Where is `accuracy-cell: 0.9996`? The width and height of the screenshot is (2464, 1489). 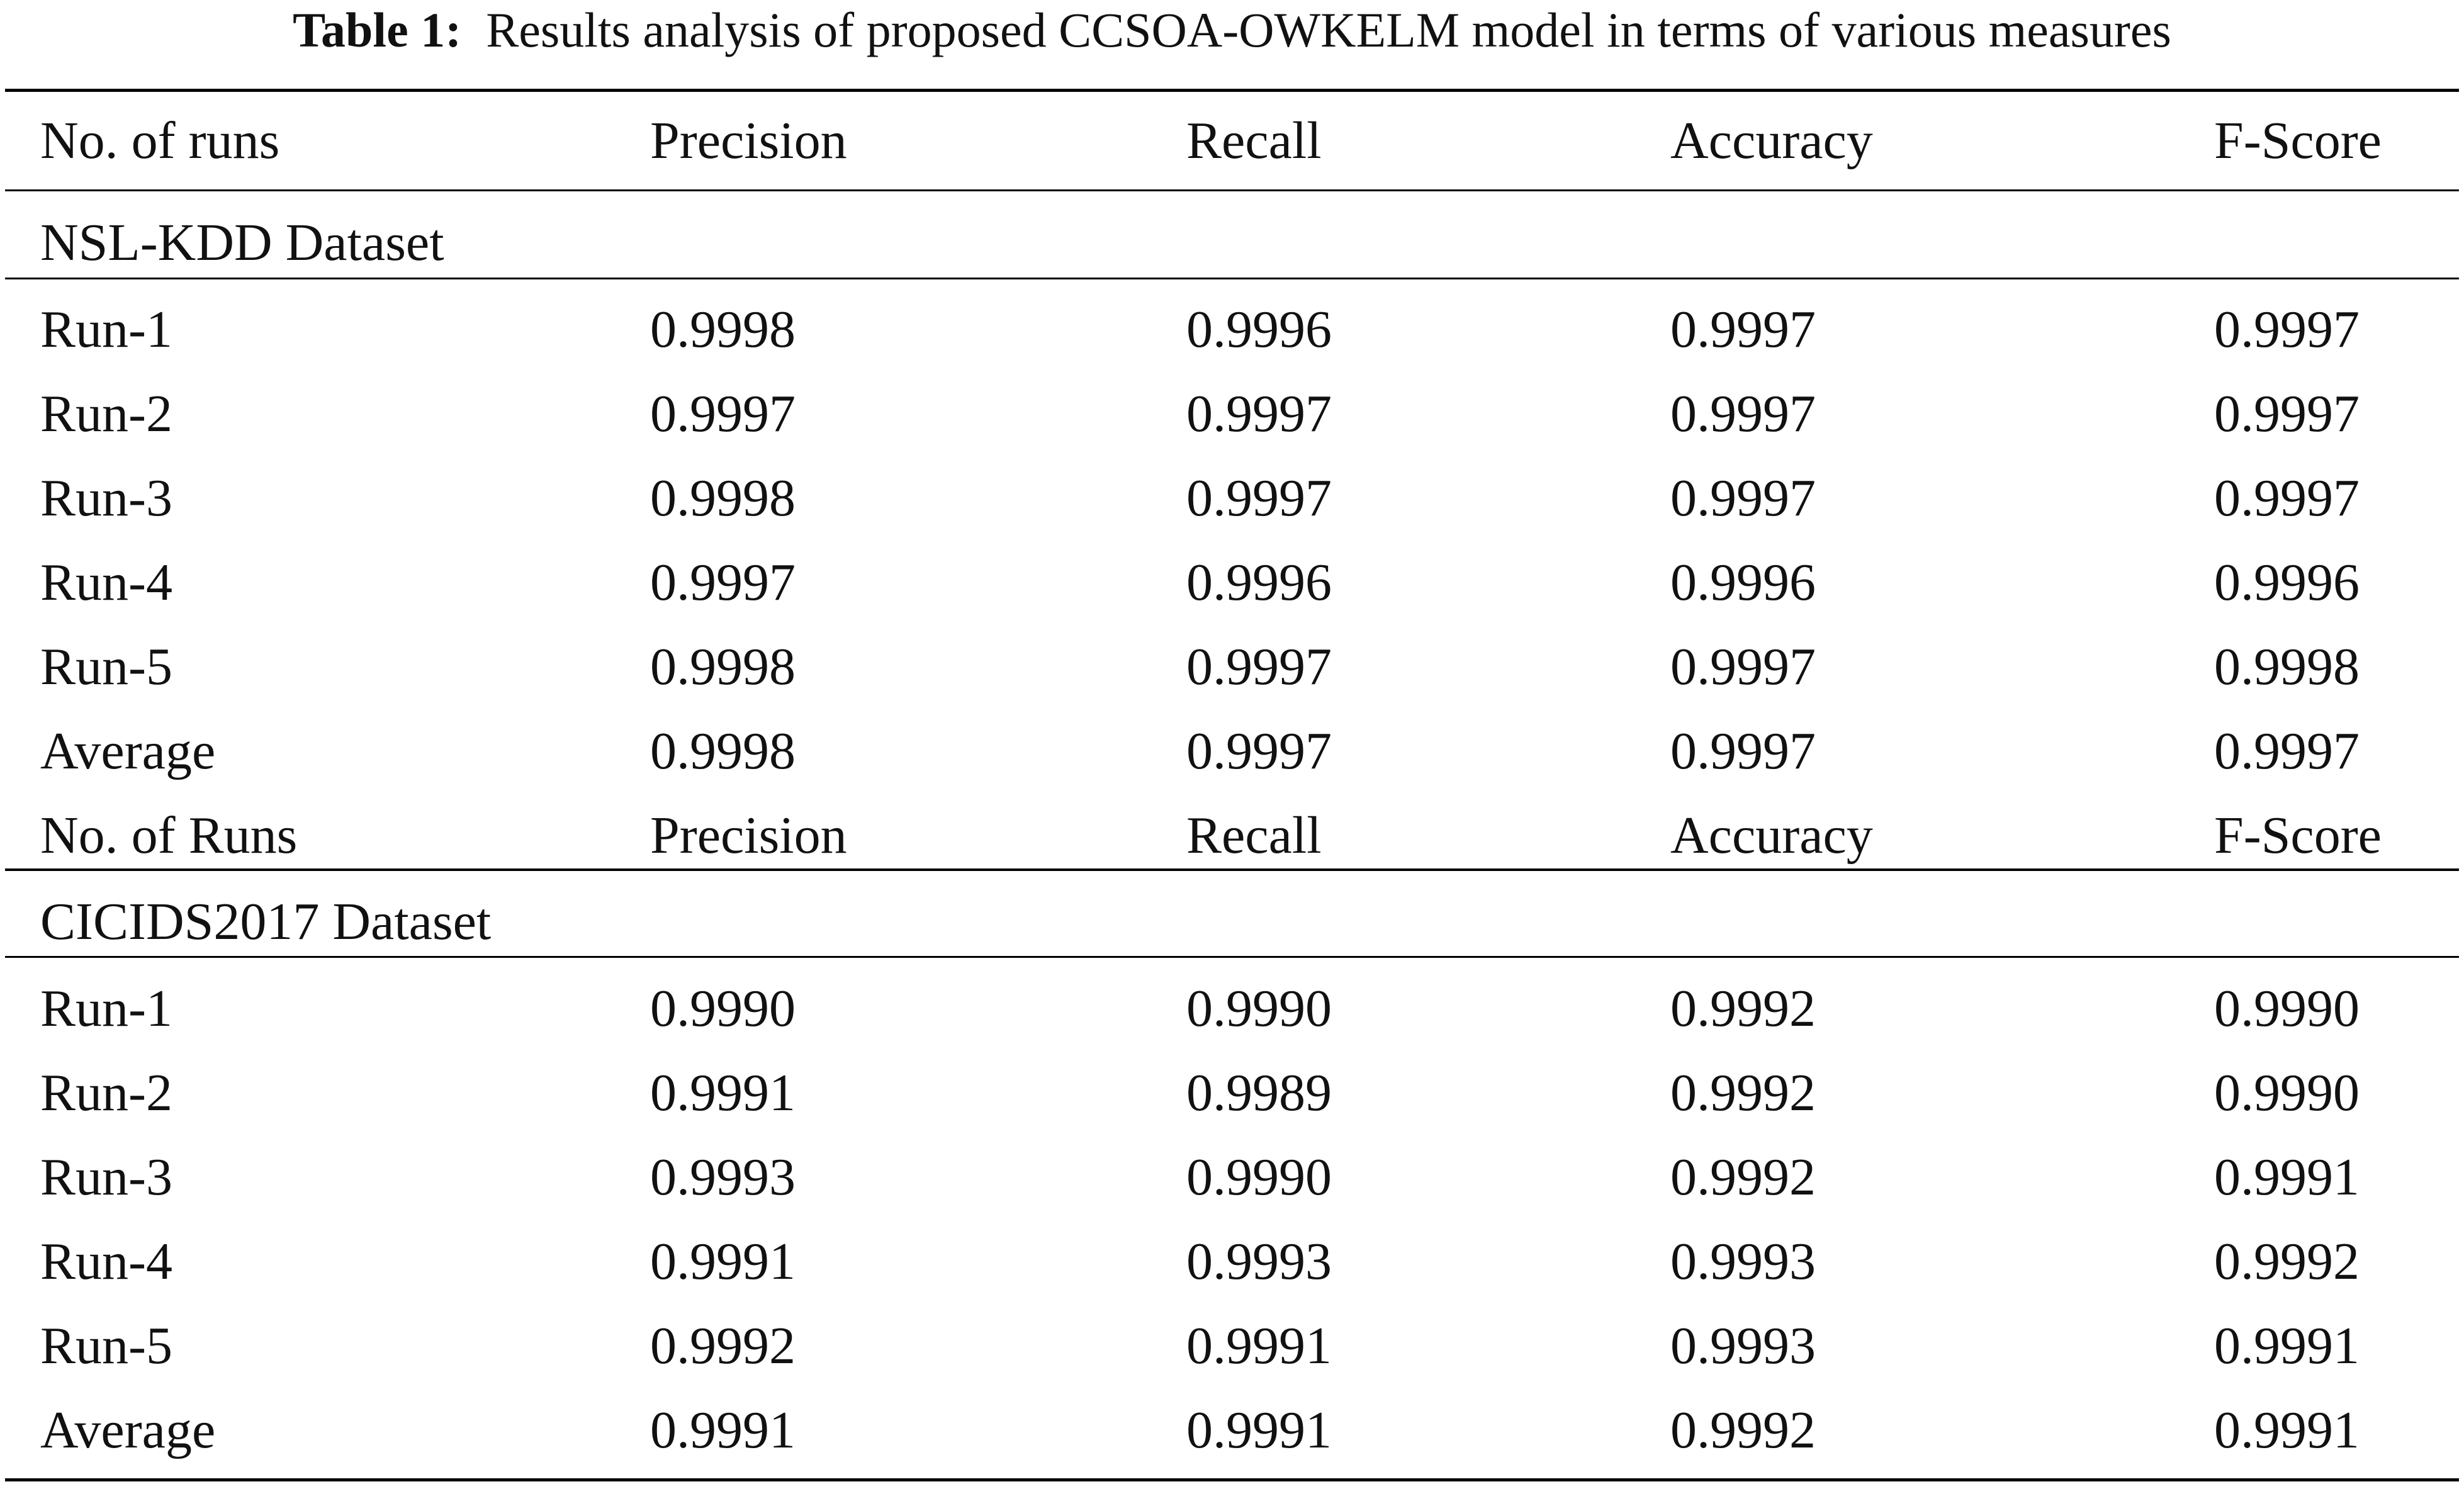
accuracy-cell: 0.9996 is located at coordinates (1743, 582).